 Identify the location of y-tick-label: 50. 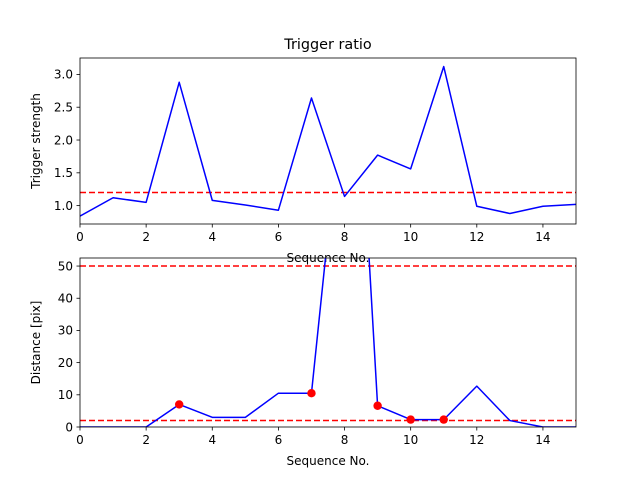
(65, 266).